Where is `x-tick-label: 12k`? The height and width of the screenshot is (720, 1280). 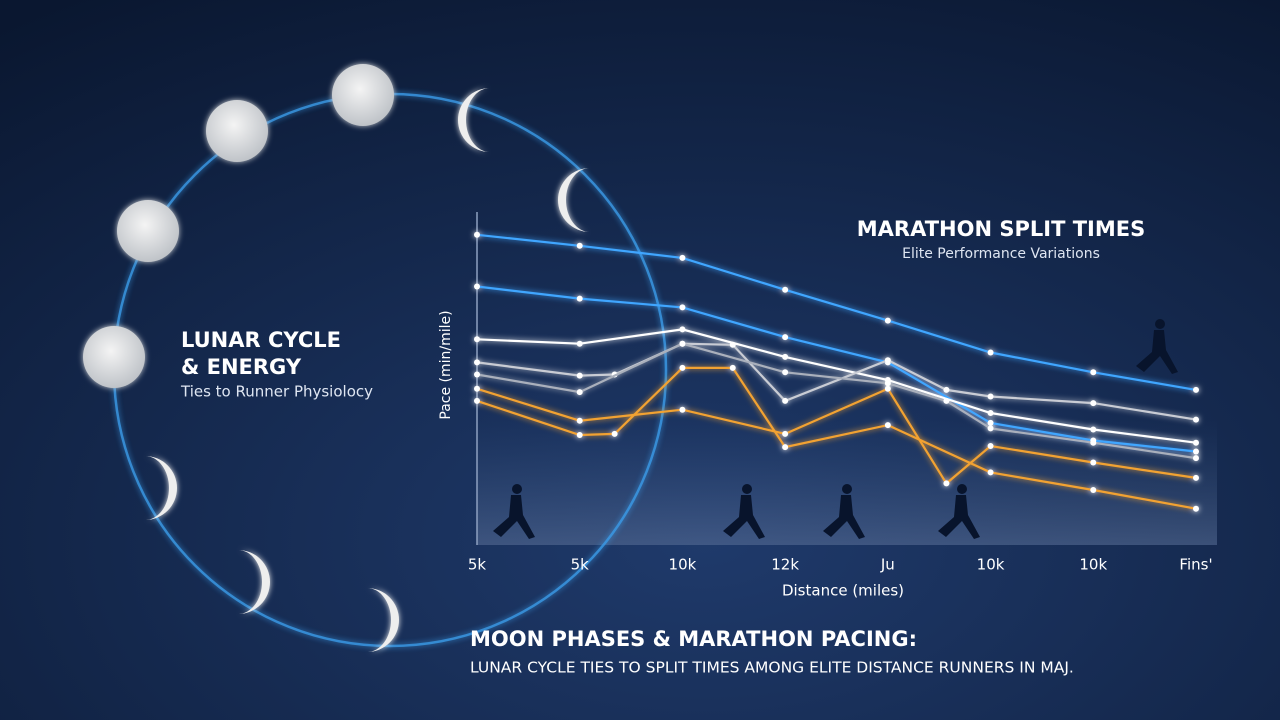 x-tick-label: 12k is located at coordinates (785, 565).